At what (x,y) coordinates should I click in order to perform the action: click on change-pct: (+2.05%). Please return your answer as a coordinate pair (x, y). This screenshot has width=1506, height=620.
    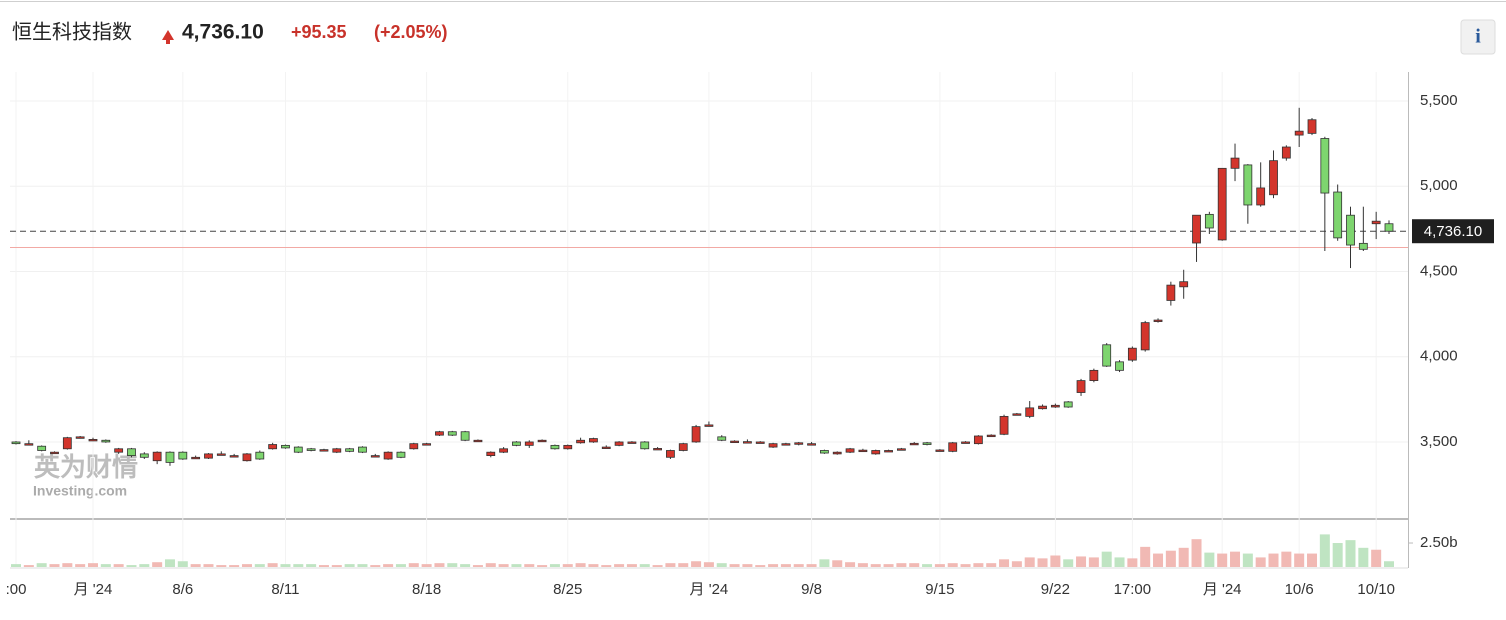
    Looking at the image, I should click on (411, 32).